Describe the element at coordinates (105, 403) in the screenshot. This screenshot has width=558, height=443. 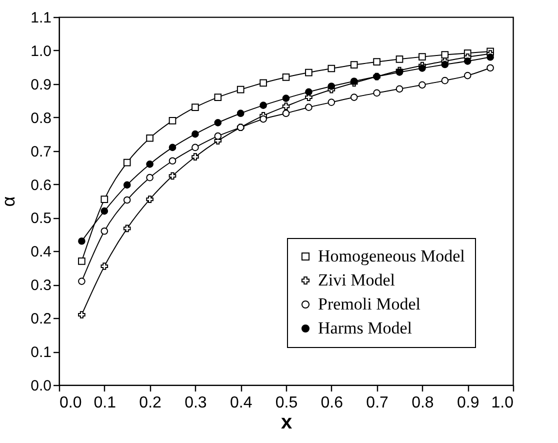
I see `x-tick-label: 0.1` at that location.